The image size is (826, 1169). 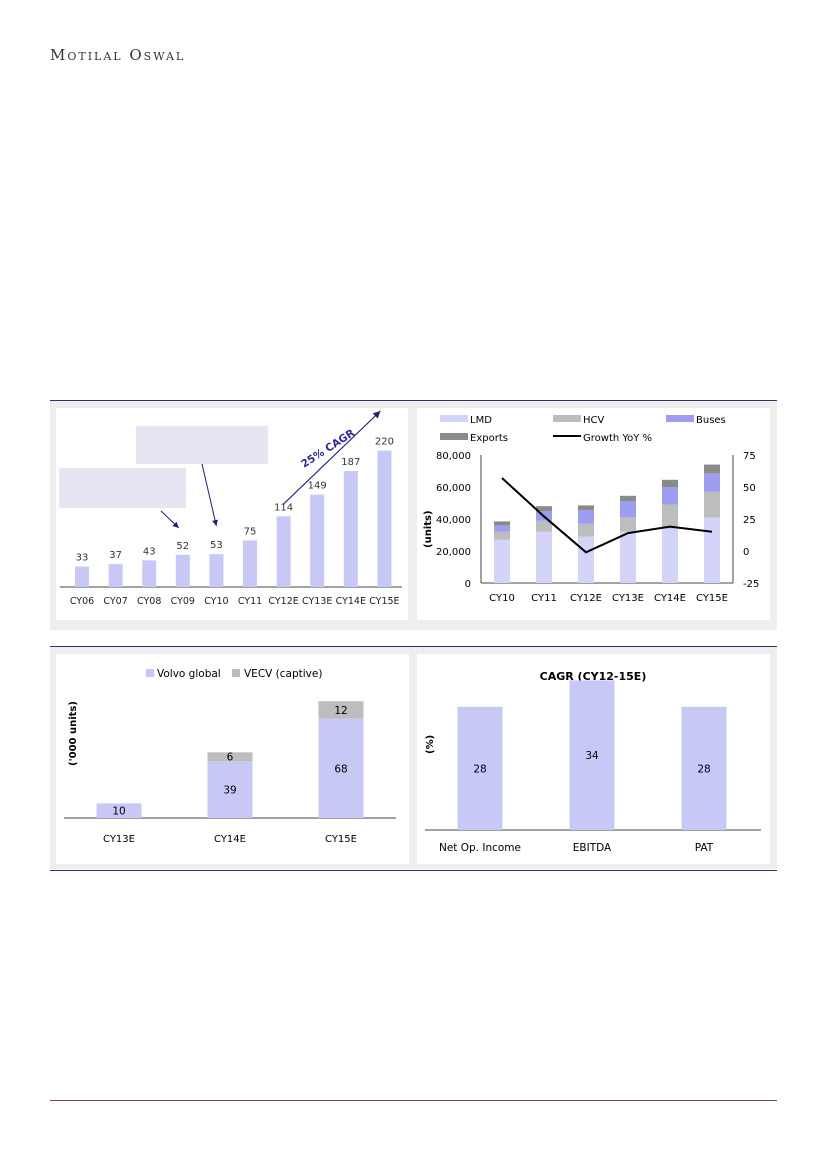 What do you see at coordinates (749, 456) in the screenshot?
I see `y2-tick-label: 75` at bounding box center [749, 456].